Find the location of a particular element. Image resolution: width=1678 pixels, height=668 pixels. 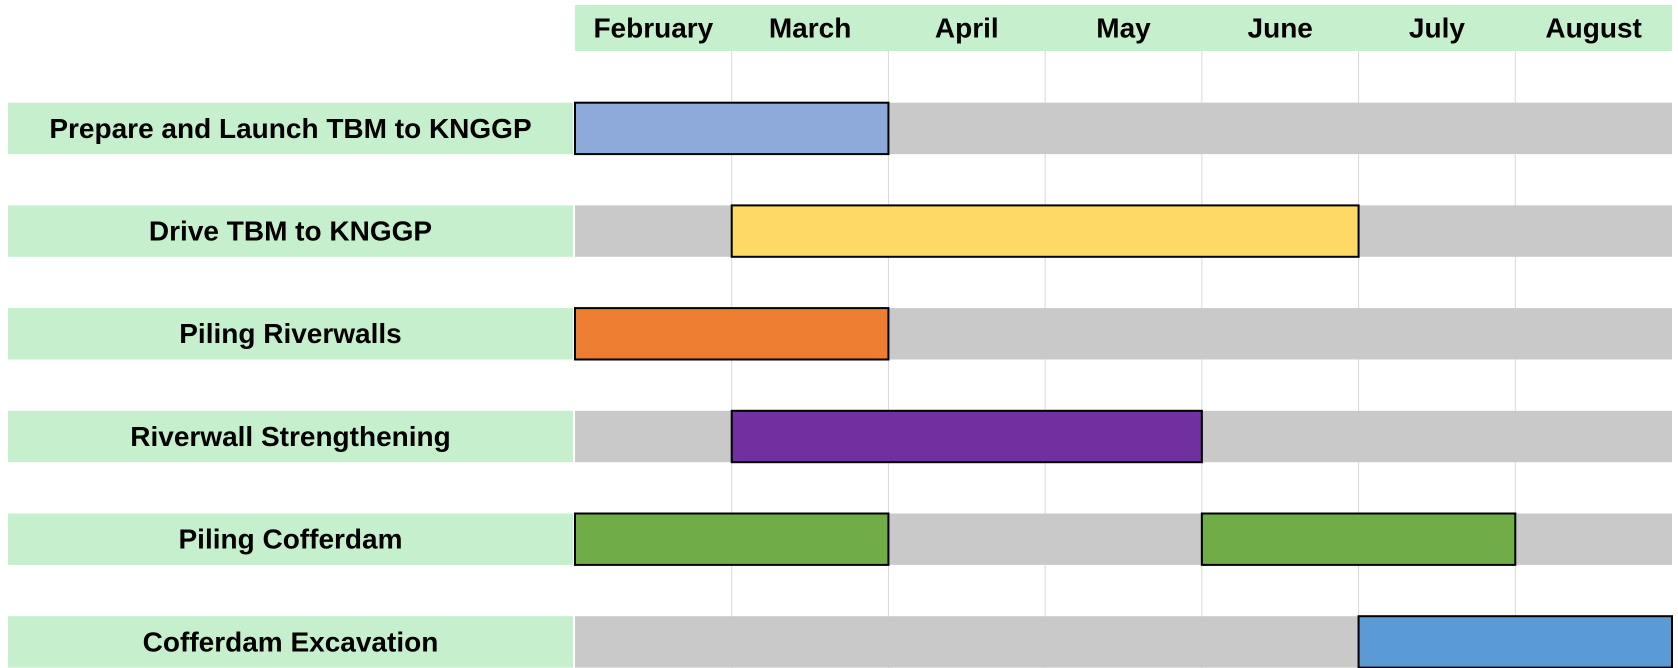

task-label: Prepare and Launch TBM to KNGGP is located at coordinates (290, 128).